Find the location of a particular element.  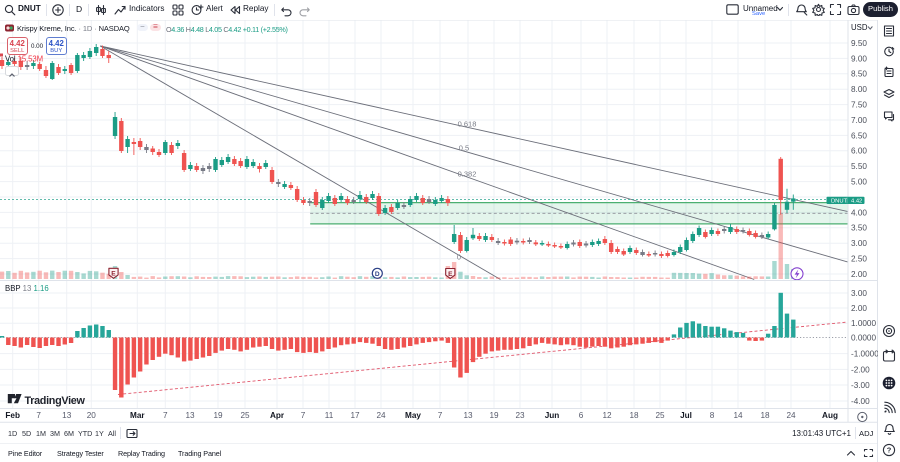

svg-text: 23 is located at coordinates (520, 415).